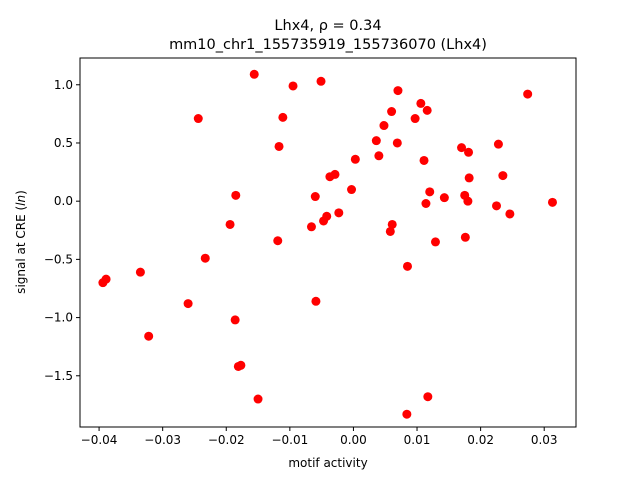 Image resolution: width=640 pixels, height=480 pixels. I want to click on y-tick-label-2: 0.0, so click(63, 201).